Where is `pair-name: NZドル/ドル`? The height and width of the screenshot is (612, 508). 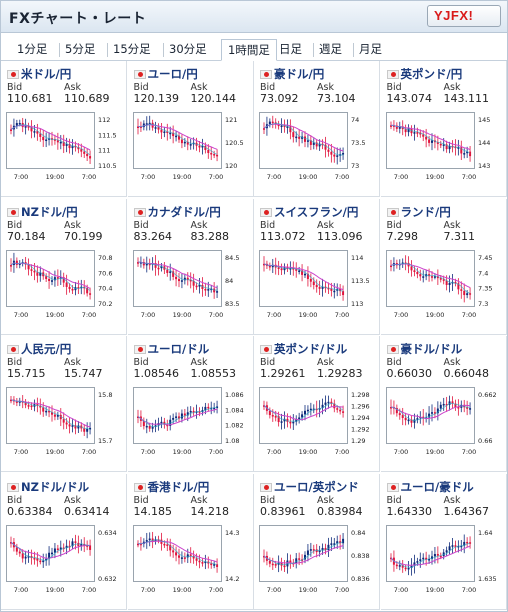
pair-name: NZドル/ドル is located at coordinates (48, 487).